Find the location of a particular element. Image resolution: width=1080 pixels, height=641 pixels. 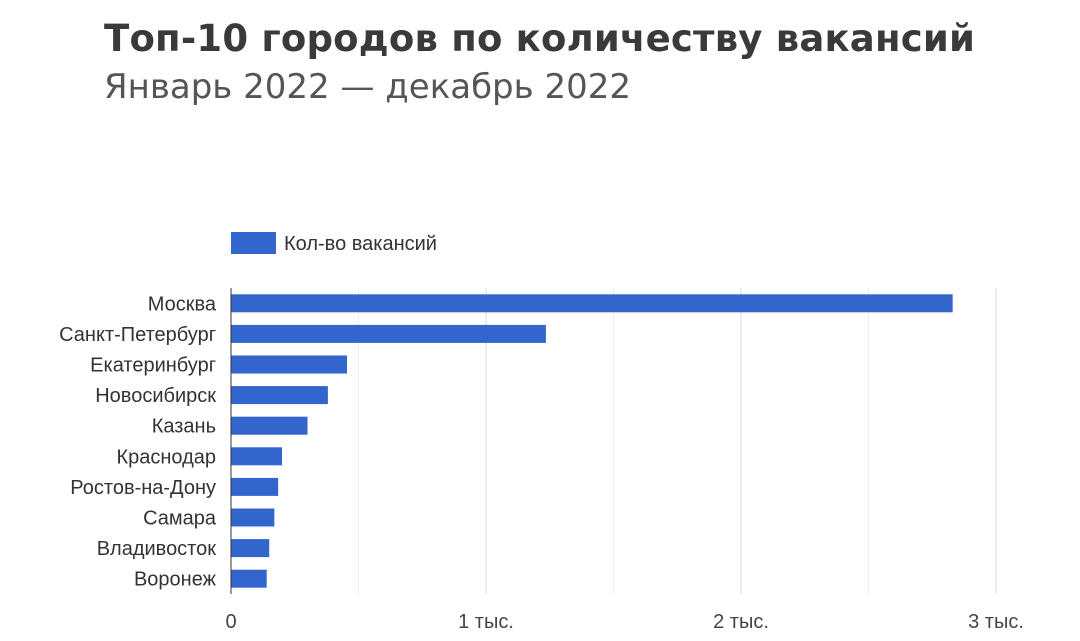

category-label: Владивосток is located at coordinates (157, 549).